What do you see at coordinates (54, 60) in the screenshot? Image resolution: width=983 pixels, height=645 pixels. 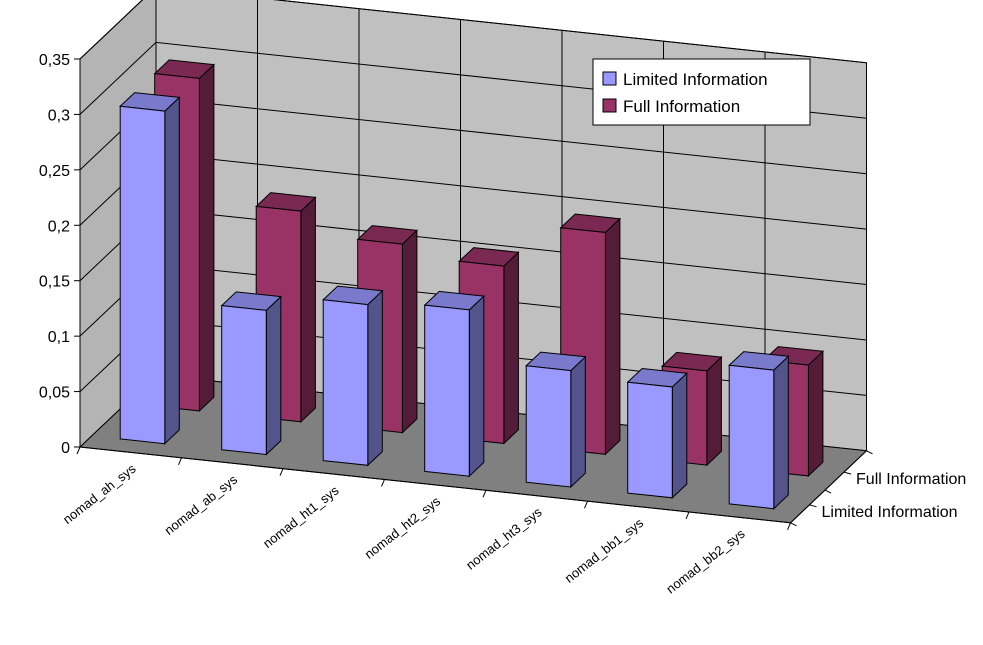 I see `y-tick-label: 0,35` at bounding box center [54, 60].